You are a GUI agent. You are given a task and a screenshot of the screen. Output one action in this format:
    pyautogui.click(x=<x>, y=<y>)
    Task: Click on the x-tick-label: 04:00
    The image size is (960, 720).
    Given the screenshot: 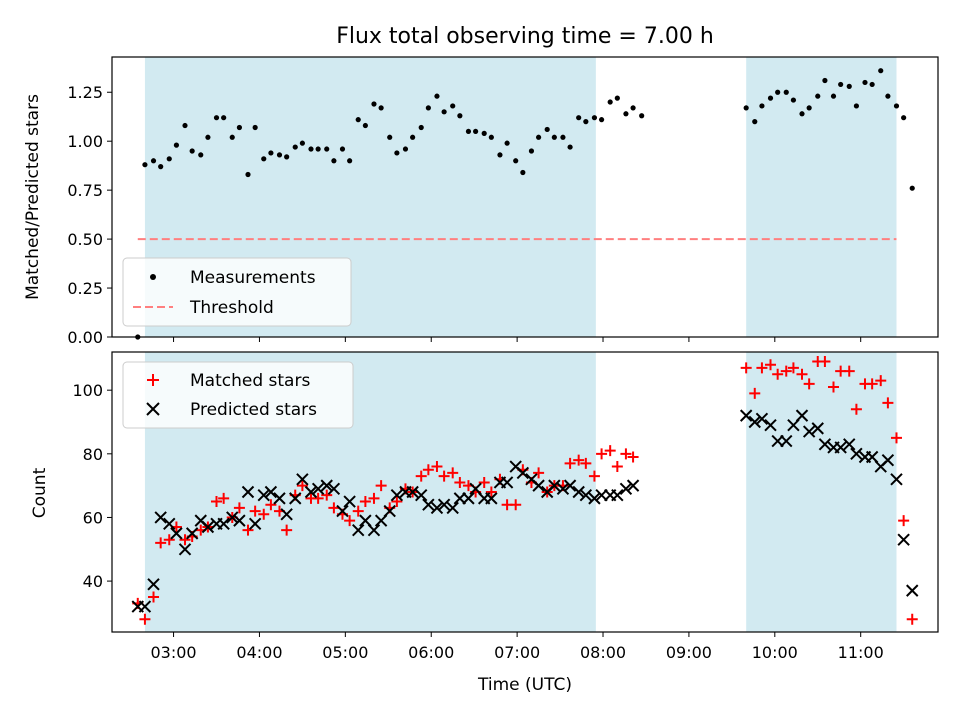 What is the action you would take?
    pyautogui.click(x=259, y=652)
    